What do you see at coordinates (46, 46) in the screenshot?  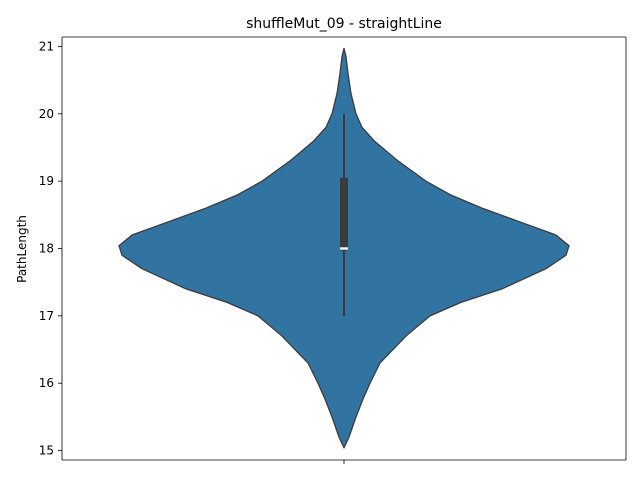 I see `y-tick-label: 21` at bounding box center [46, 46].